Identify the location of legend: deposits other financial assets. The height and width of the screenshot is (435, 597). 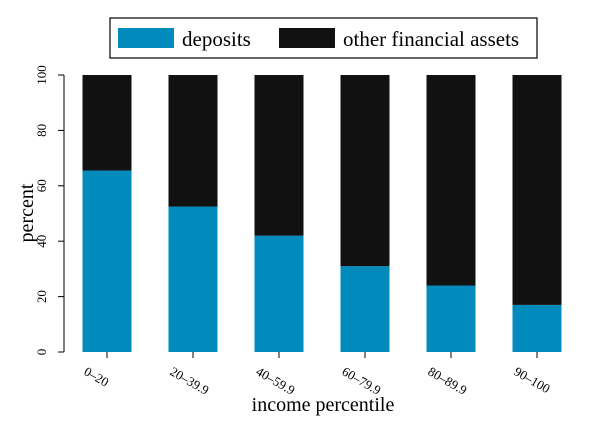
(323, 38).